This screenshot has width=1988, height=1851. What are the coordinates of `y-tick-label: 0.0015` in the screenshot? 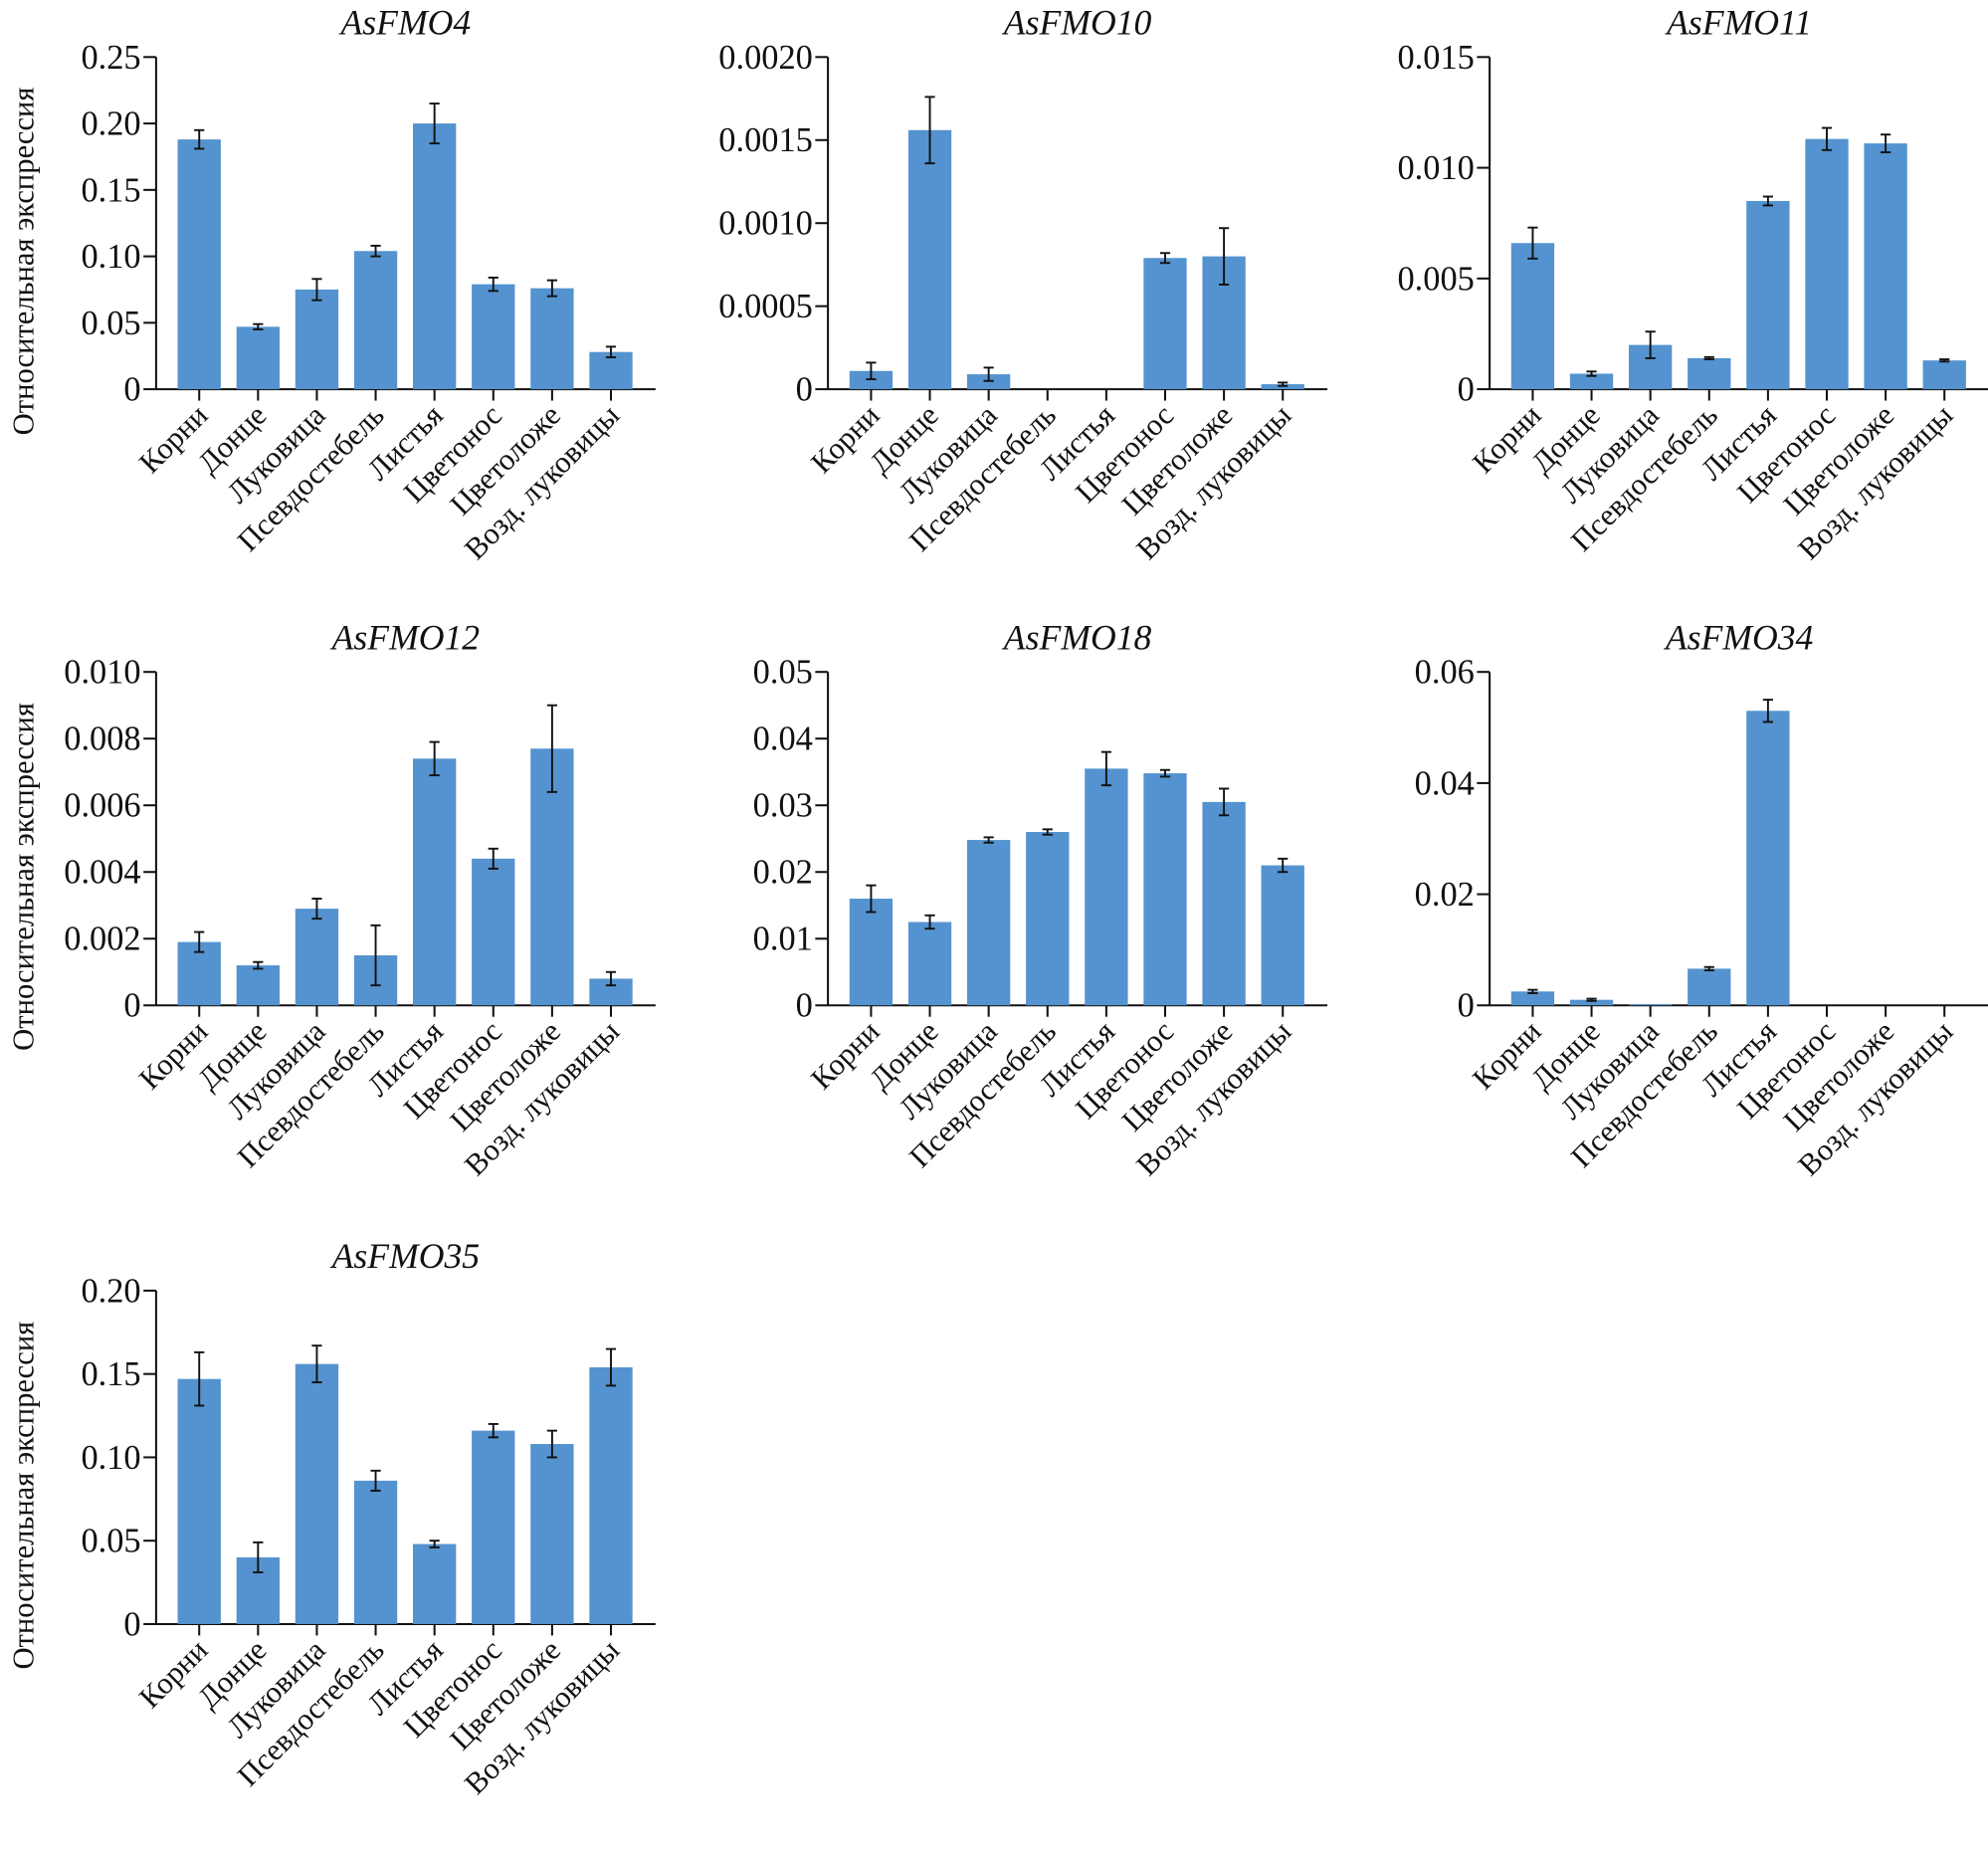 It's located at (766, 140).